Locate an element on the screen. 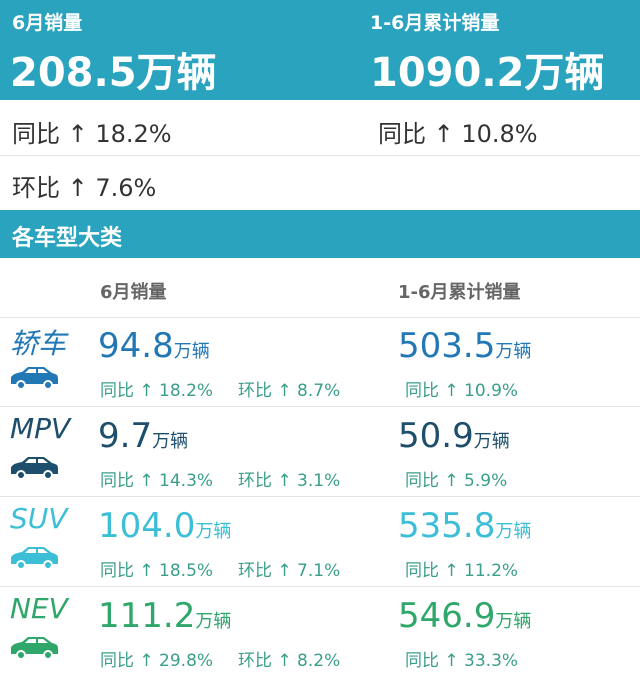 Image resolution: width=640 pixels, height=676 pixels. yoy: 同比 ↑ 18.5% is located at coordinates (157, 571).